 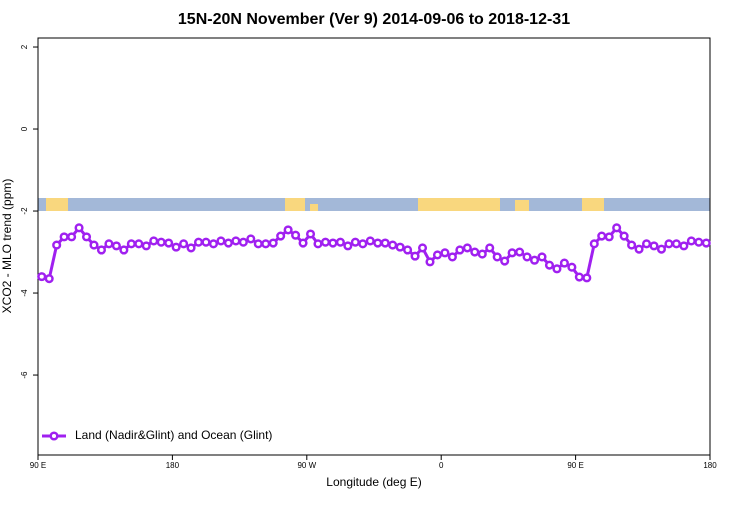 What do you see at coordinates (24, 46) in the screenshot?
I see `y-tick-label: 2` at bounding box center [24, 46].